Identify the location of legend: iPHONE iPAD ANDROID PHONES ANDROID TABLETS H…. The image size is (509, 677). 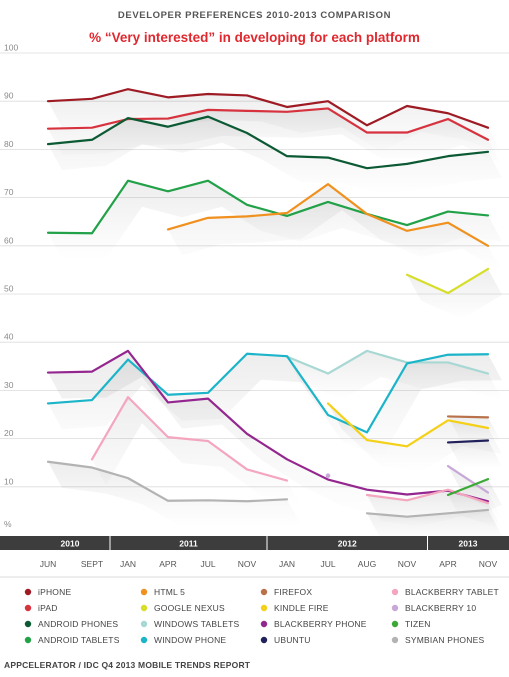
(261, 616).